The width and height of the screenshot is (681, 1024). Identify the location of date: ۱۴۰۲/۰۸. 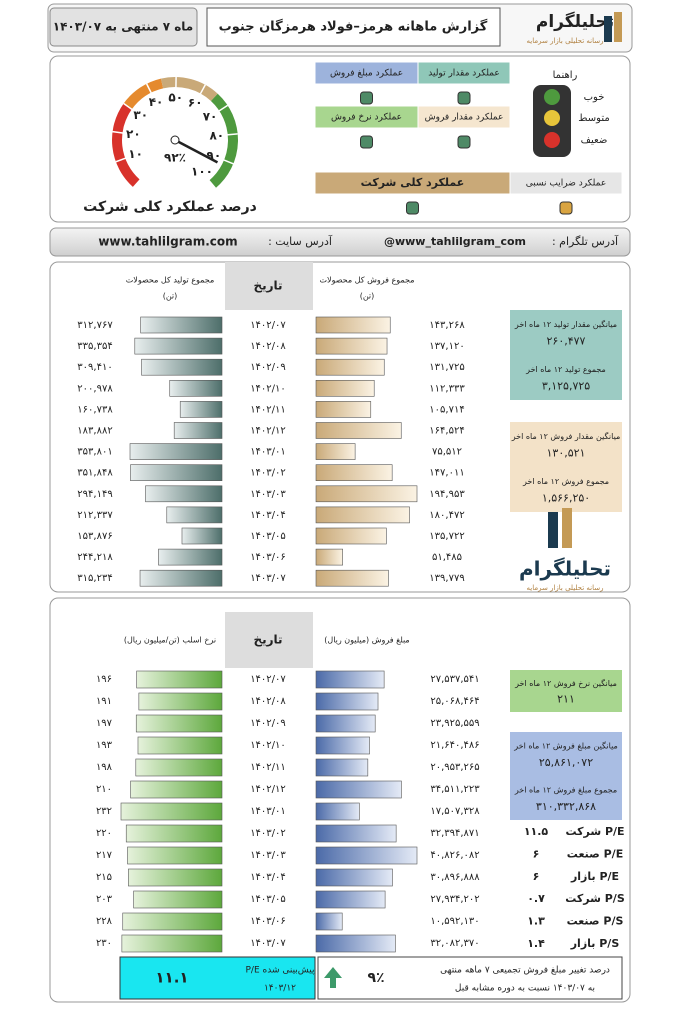
(268, 346).